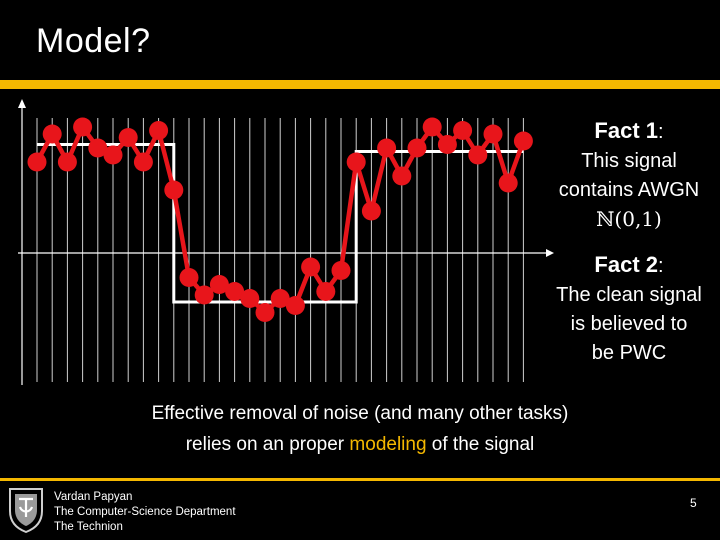 The height and width of the screenshot is (540, 720). What do you see at coordinates (360, 84) in the screenshot?
I see `title-accent-bar` at bounding box center [360, 84].